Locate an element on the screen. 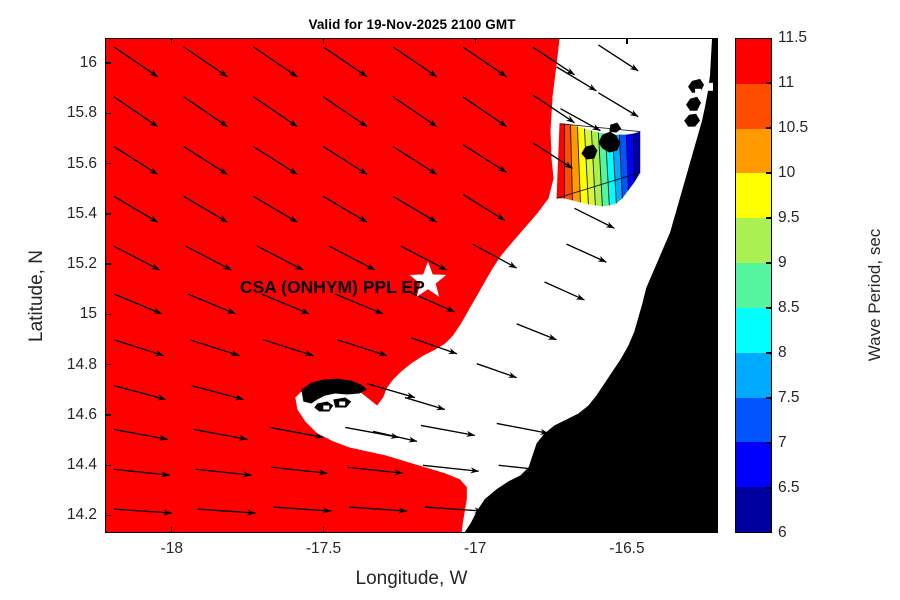 The width and height of the screenshot is (900, 600). colorbar-tick-label: 9 is located at coordinates (782, 262).